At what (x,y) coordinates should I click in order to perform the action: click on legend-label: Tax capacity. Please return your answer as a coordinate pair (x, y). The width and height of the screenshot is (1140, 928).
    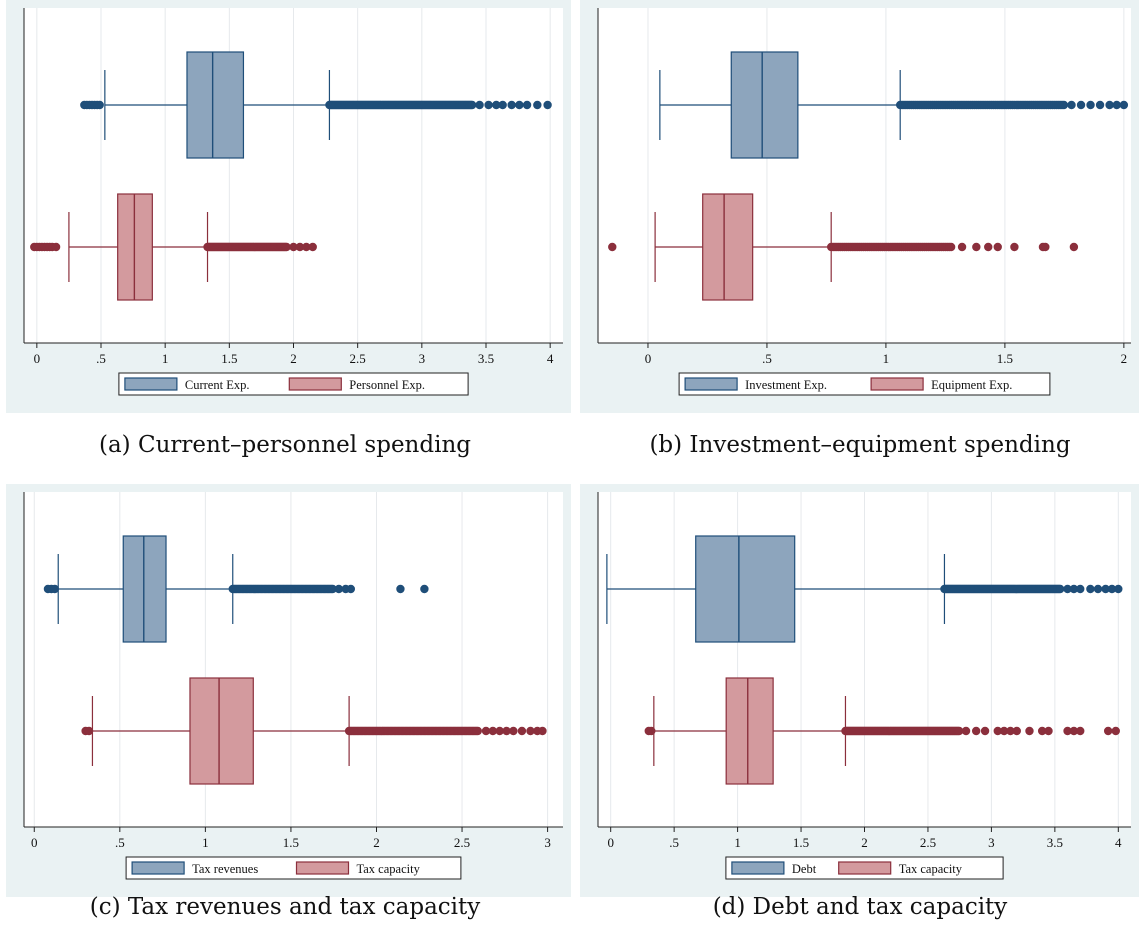
    Looking at the image, I should click on (931, 869).